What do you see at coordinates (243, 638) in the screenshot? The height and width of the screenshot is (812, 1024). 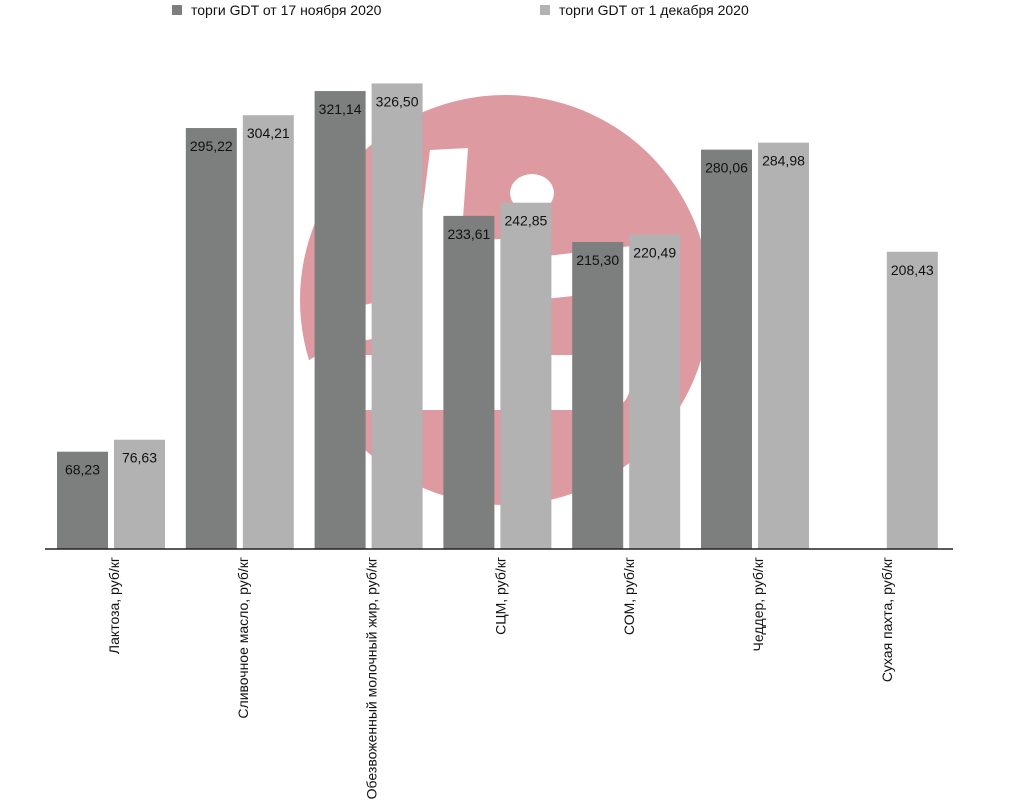 I see `x-tick-label-2: Сливочное масло, руб/кг` at bounding box center [243, 638].